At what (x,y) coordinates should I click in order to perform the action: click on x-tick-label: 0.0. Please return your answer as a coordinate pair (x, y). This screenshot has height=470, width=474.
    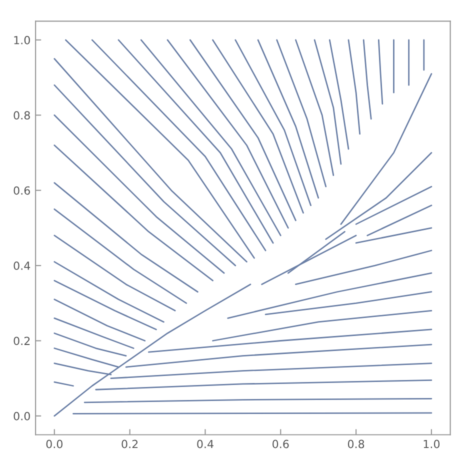
    Looking at the image, I should click on (54, 444).